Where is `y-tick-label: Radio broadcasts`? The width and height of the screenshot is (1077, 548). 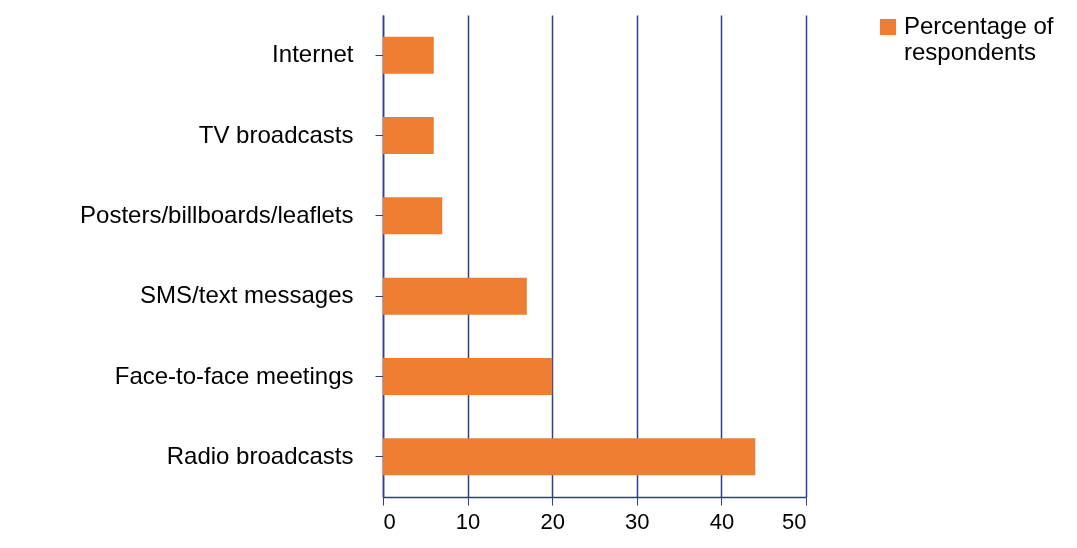 y-tick-label: Radio broadcasts is located at coordinates (260, 455).